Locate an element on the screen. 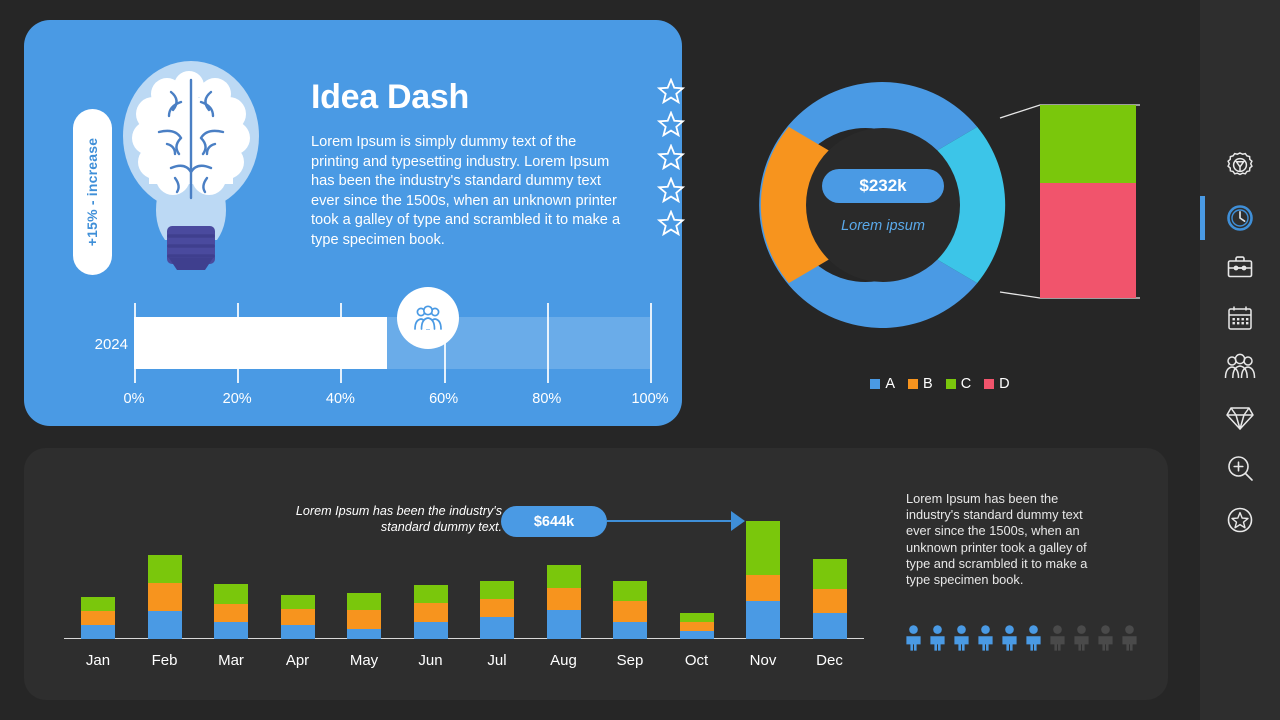 The image size is (1280, 720). gear-icon is located at coordinates (1240, 164).